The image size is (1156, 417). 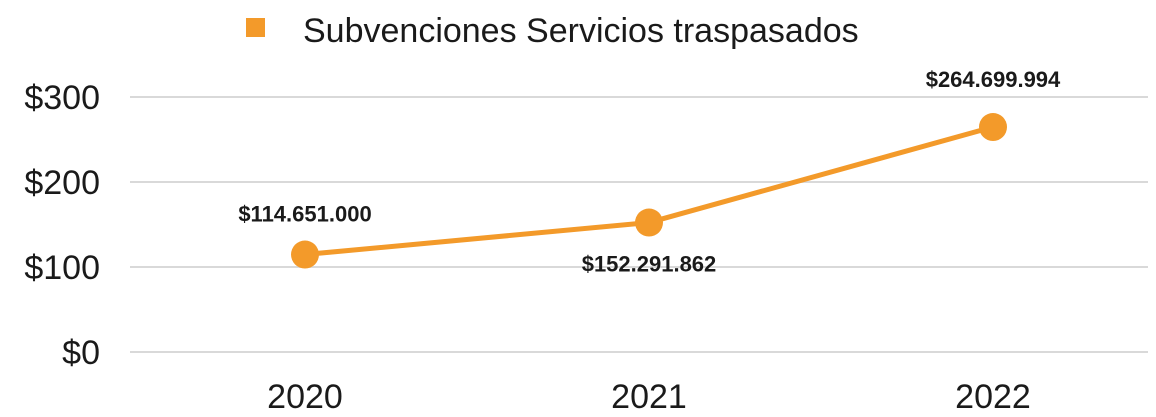 I want to click on data-label-2022: $264.699.994, so click(x=993, y=79).